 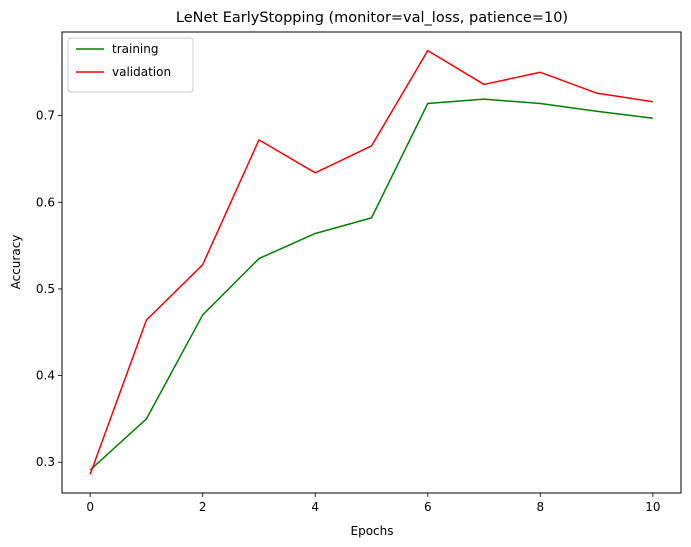 What do you see at coordinates (45, 116) in the screenshot?
I see `y-tick-label: 0.7` at bounding box center [45, 116].